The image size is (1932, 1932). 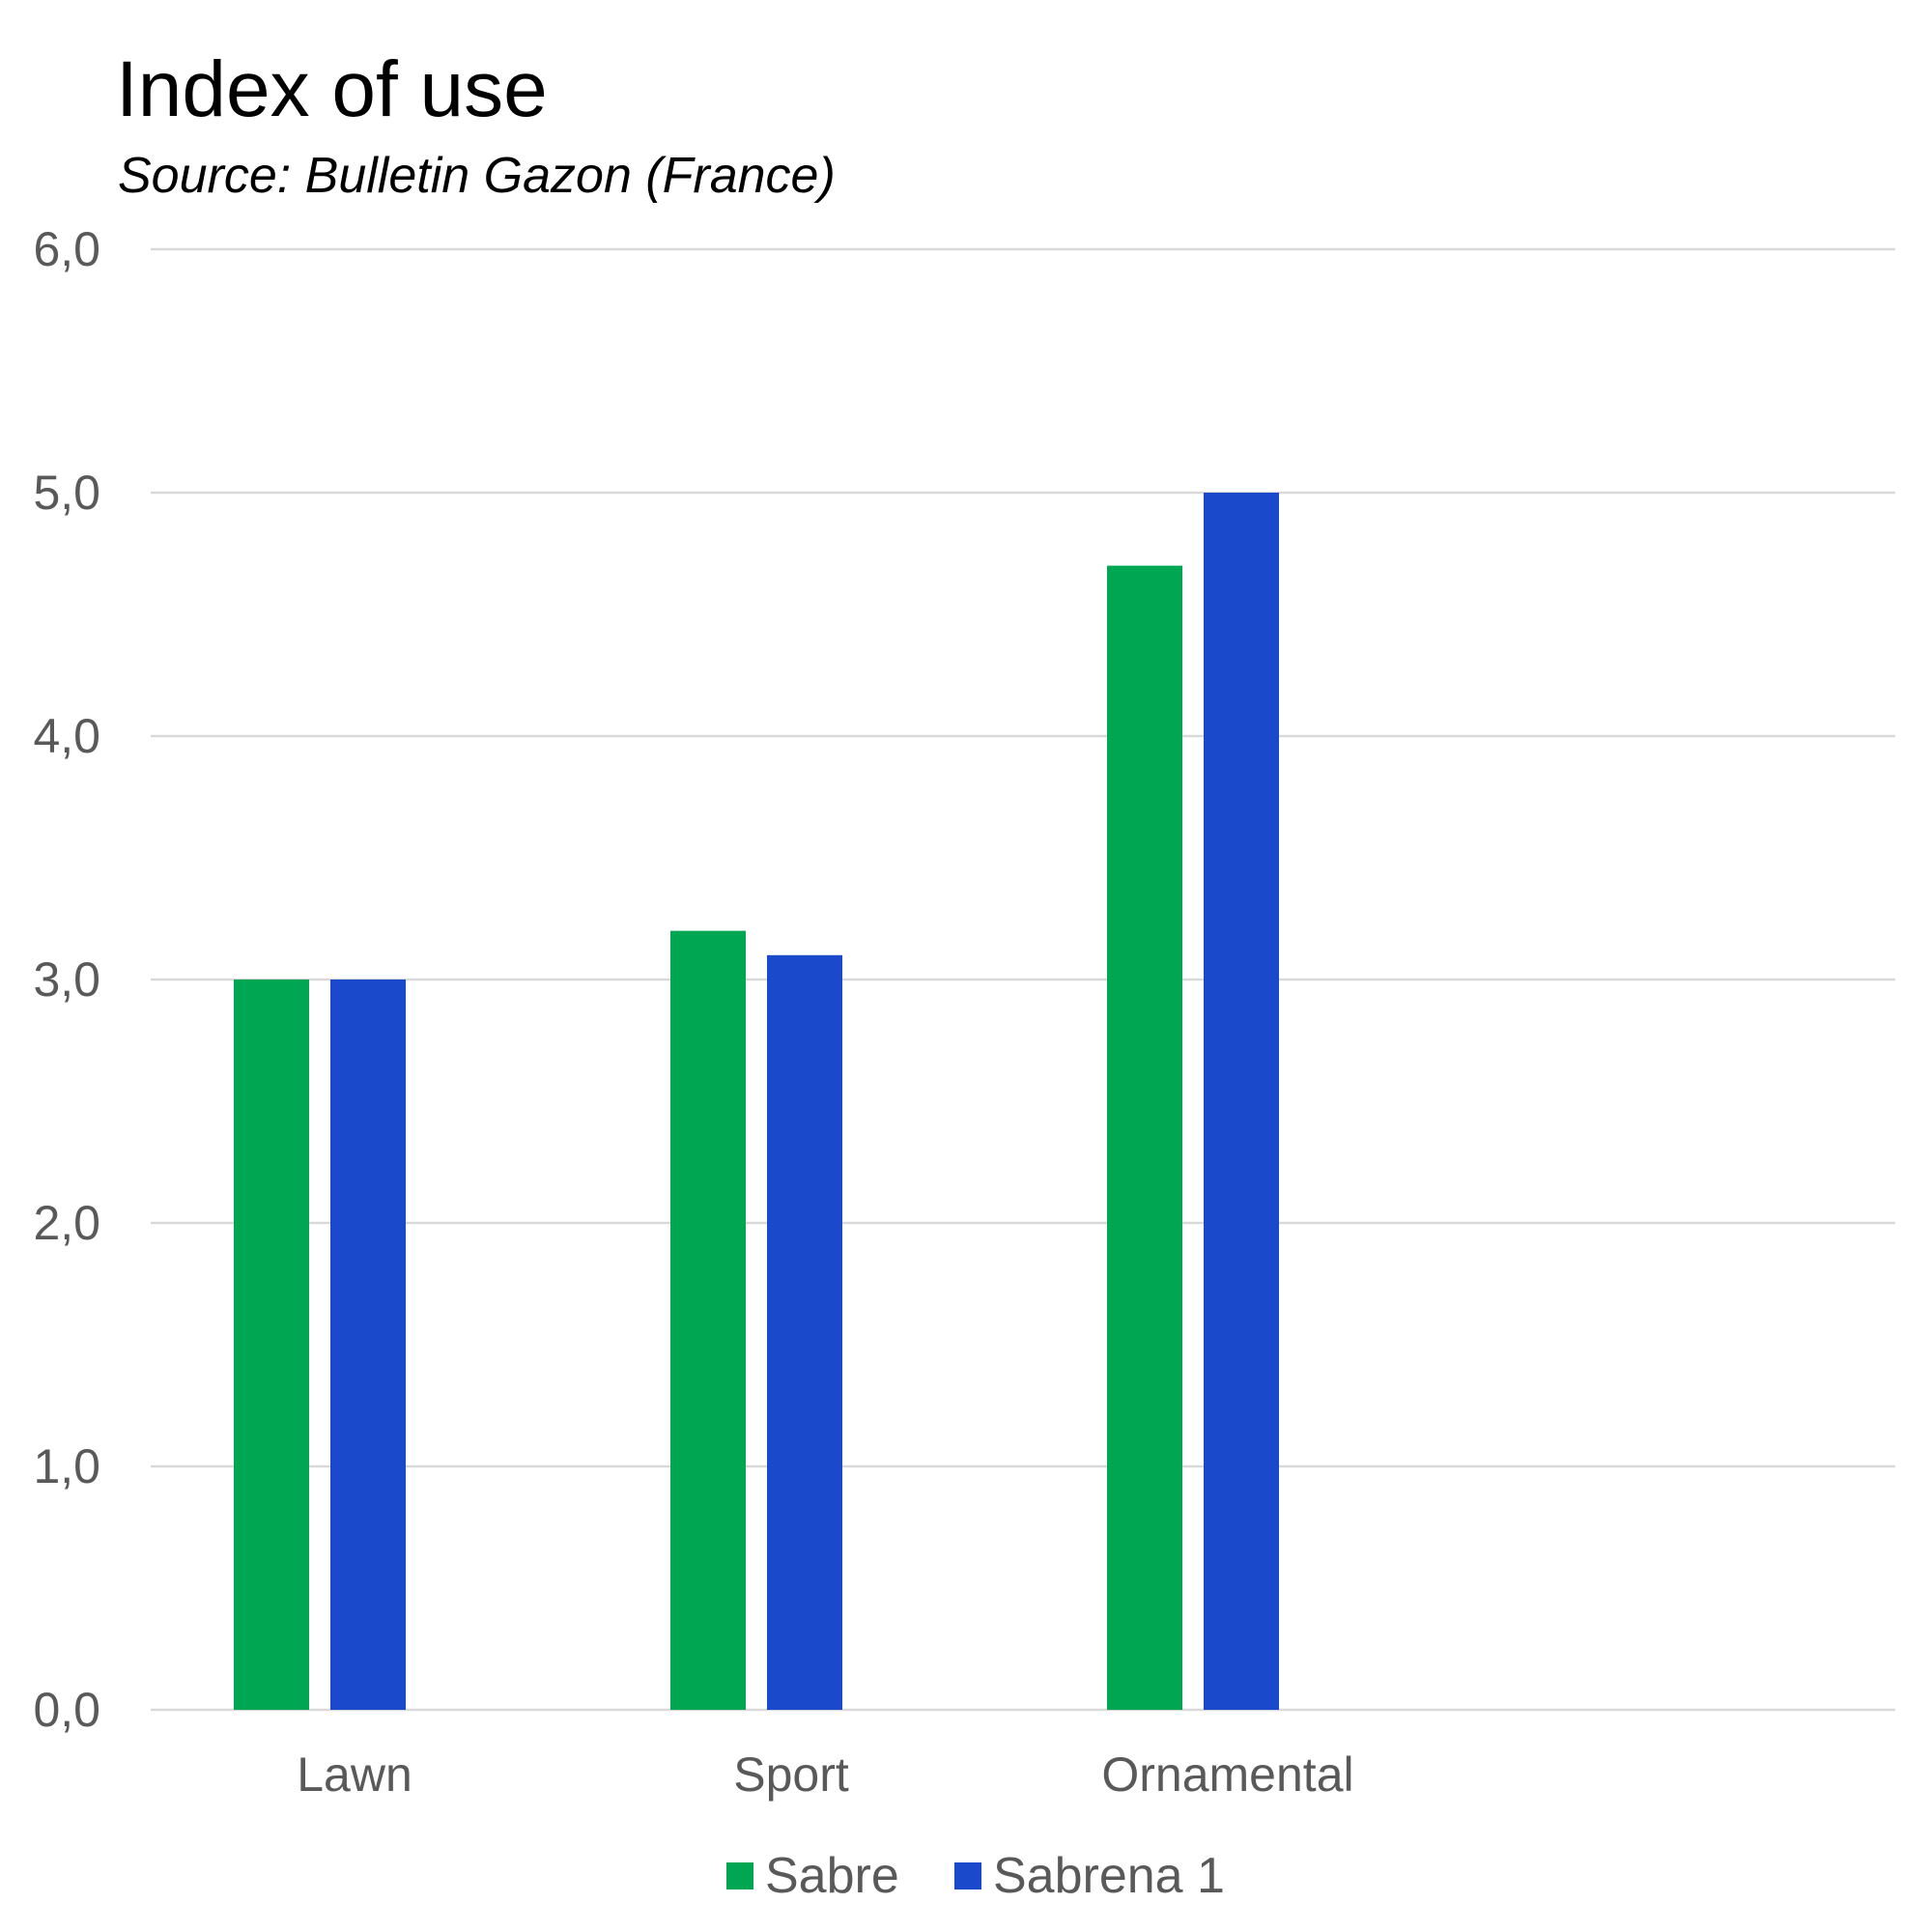 What do you see at coordinates (66, 736) in the screenshot?
I see `y-tick-label: 4,0` at bounding box center [66, 736].